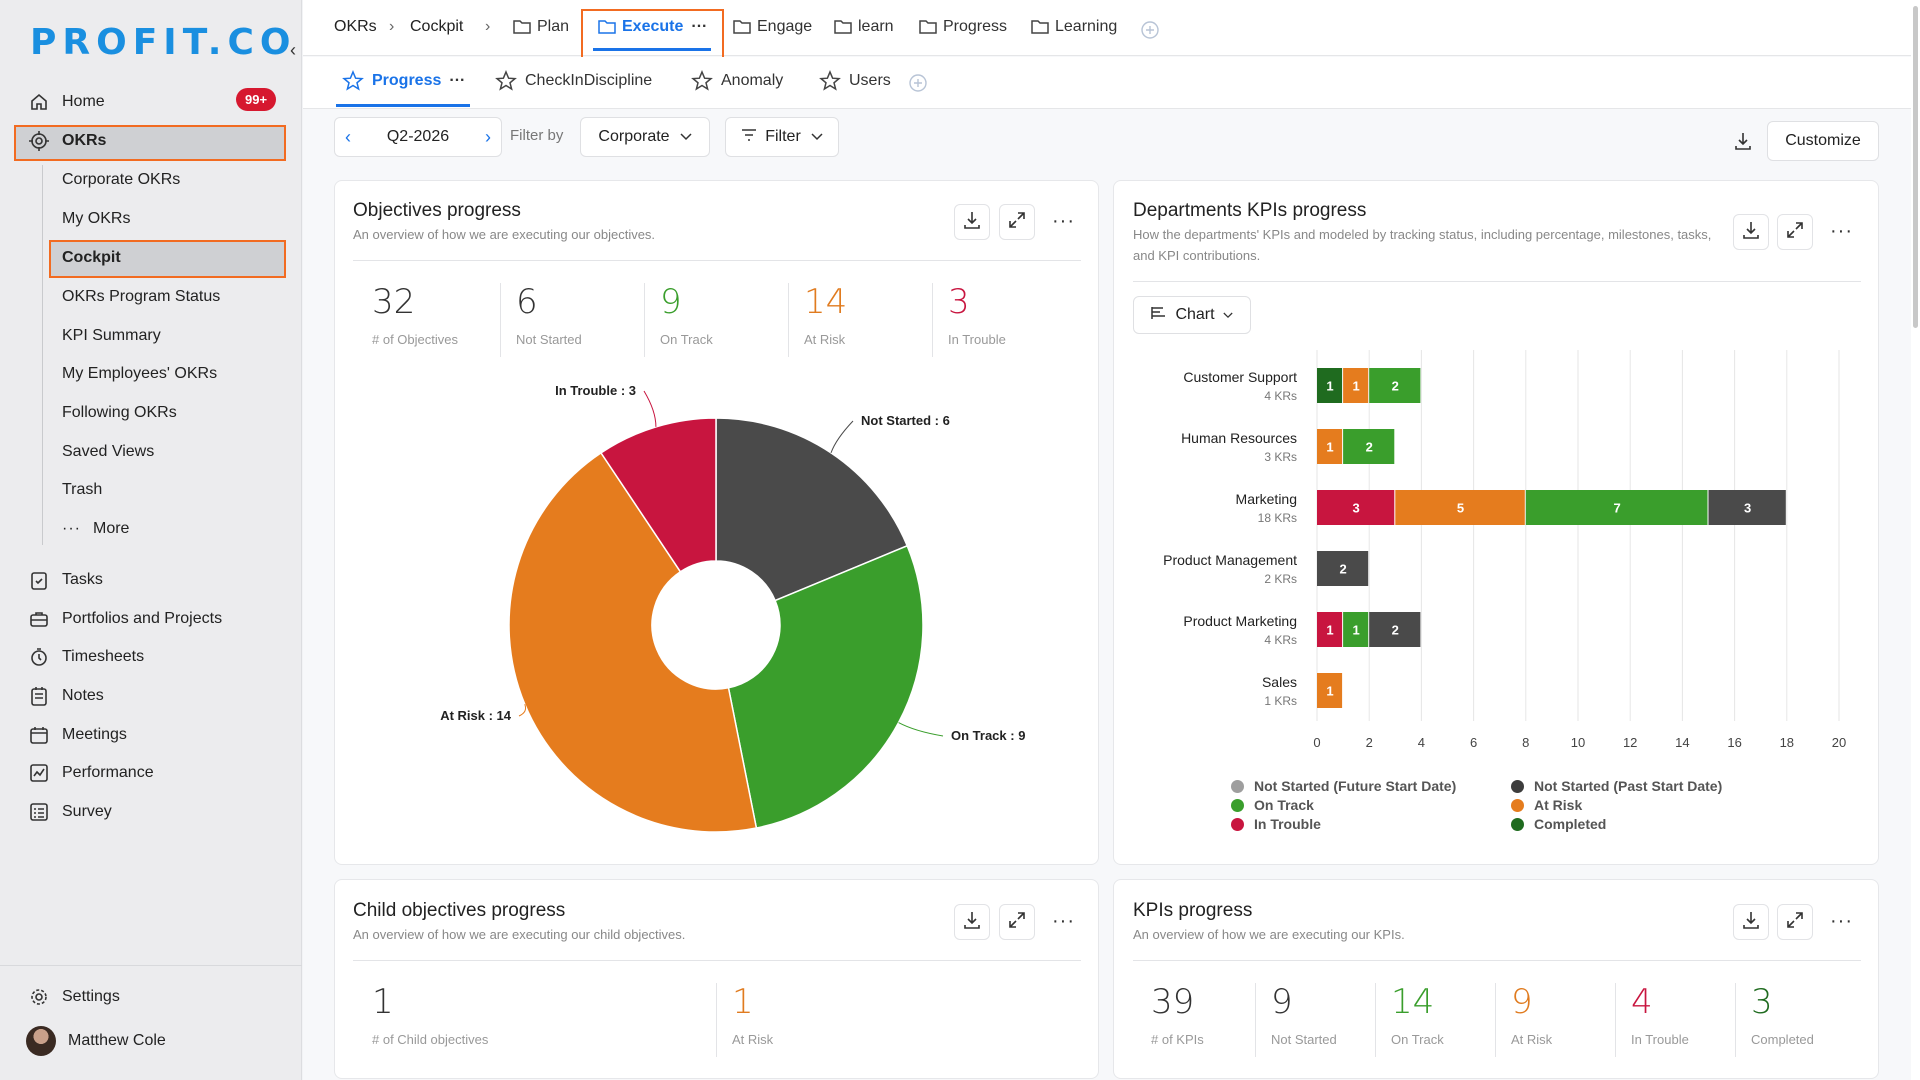 The width and height of the screenshot is (1920, 1080). What do you see at coordinates (1272, 805) in the screenshot?
I see `legend-item: On Track` at bounding box center [1272, 805].